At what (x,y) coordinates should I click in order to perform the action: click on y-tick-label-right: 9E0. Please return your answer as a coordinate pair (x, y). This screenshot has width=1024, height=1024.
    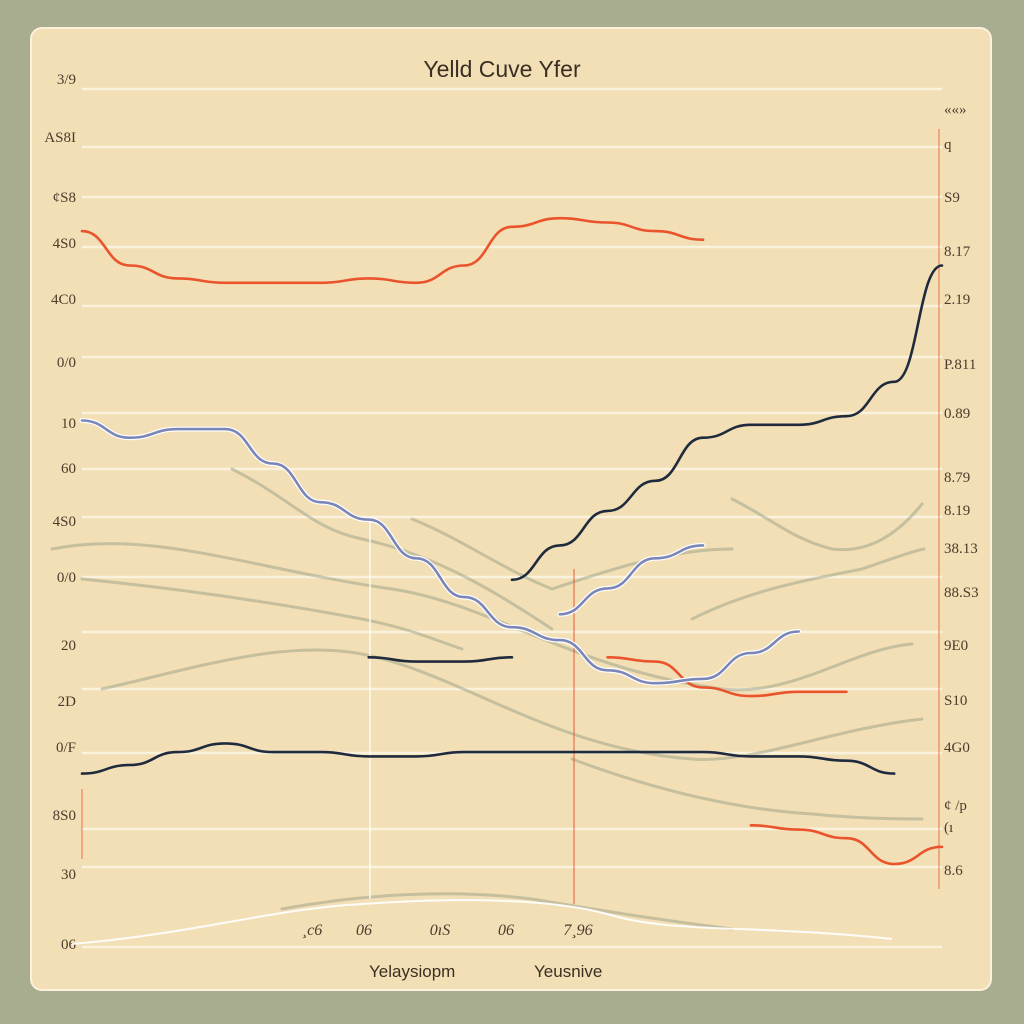
    Looking at the image, I should click on (956, 646).